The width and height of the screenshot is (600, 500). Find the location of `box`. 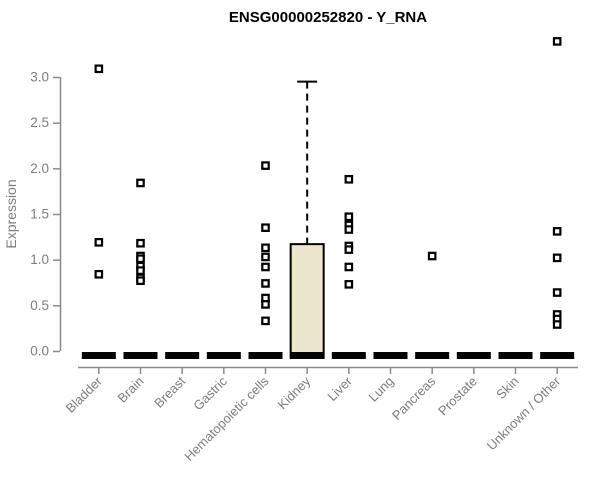

box is located at coordinates (307, 301).